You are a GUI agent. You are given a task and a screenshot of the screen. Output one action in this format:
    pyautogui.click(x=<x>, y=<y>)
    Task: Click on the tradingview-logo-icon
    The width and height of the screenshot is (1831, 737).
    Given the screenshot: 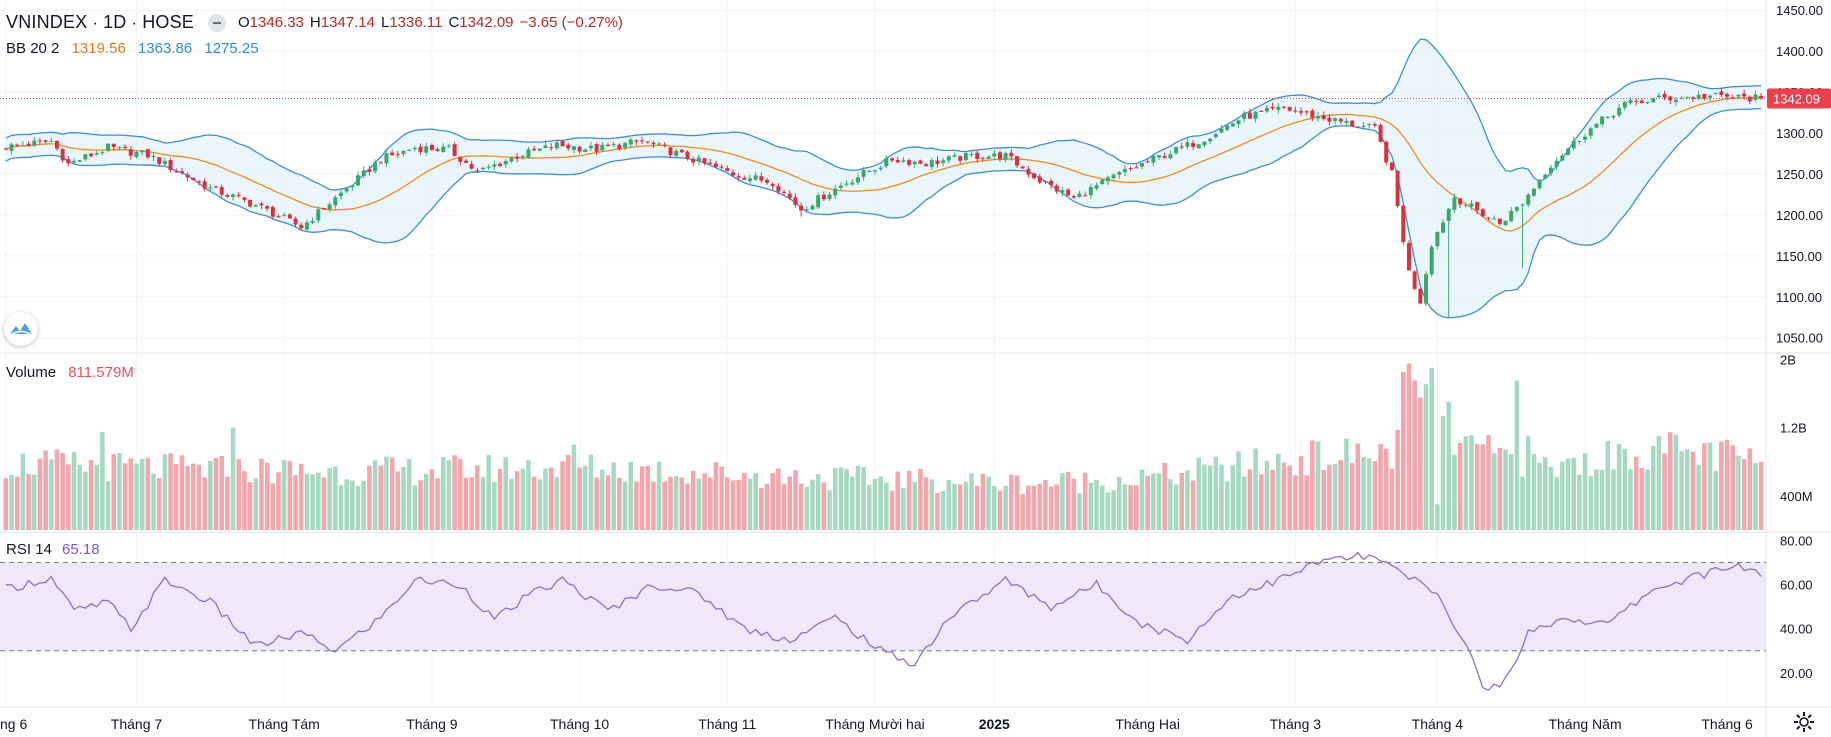 What is the action you would take?
    pyautogui.click(x=21, y=329)
    